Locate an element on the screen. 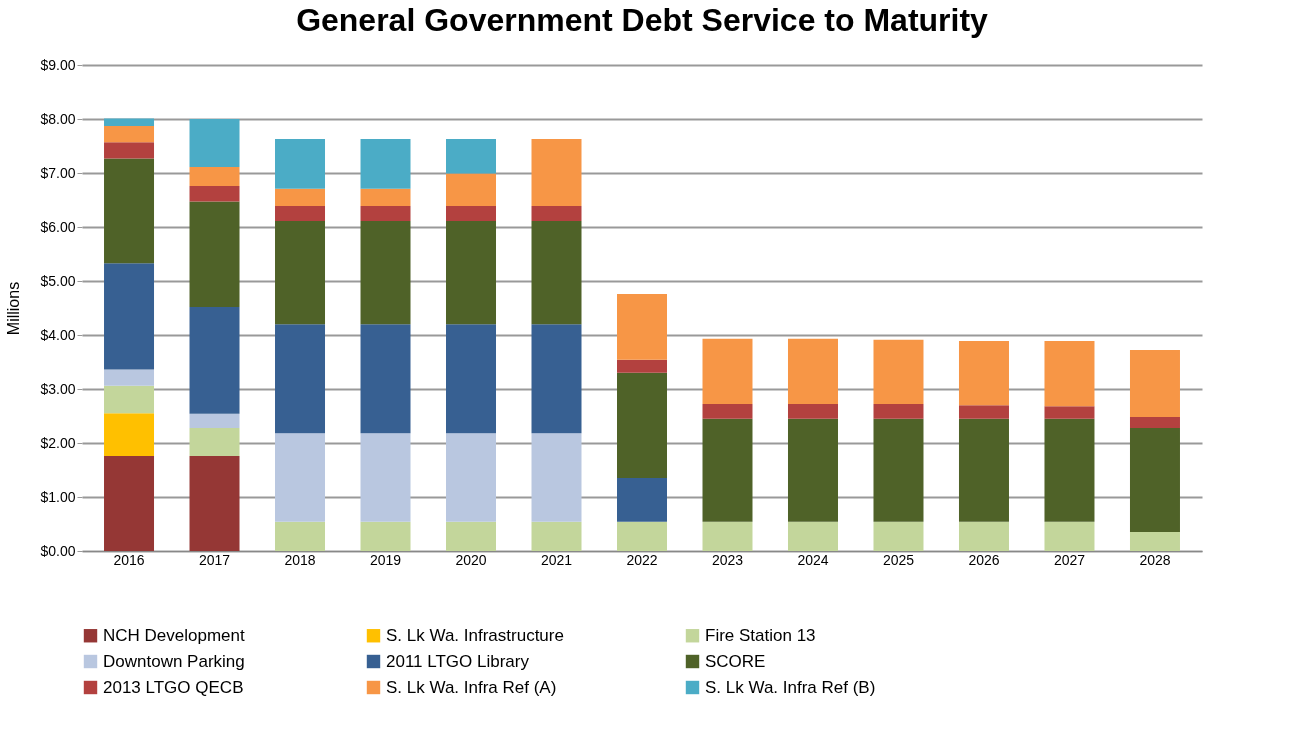  x-tick-label: 2023 is located at coordinates (727, 559).